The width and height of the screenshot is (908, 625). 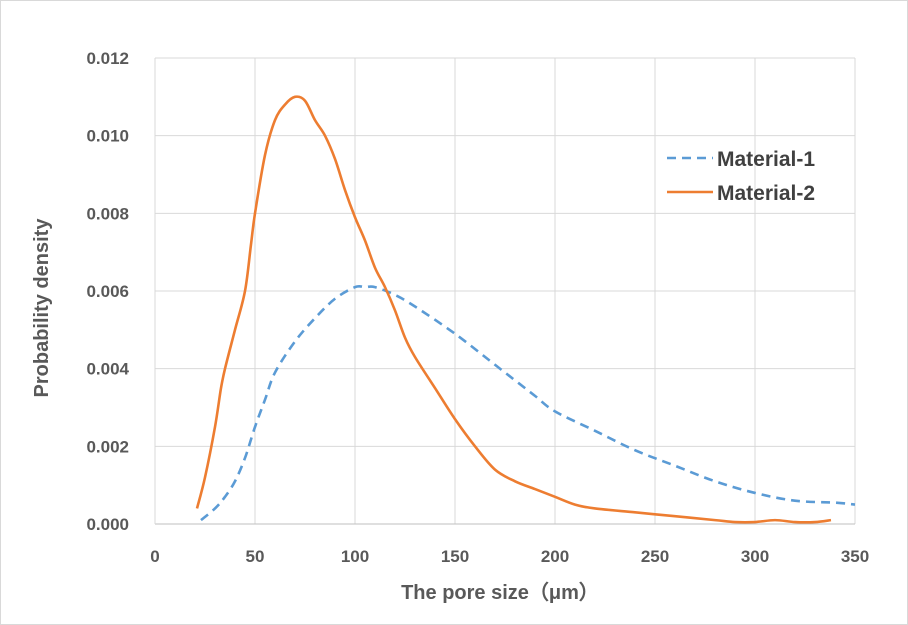 What do you see at coordinates (509, 556) in the screenshot?
I see `x-tick-labels: 0 50 100 150 200 250 300 350` at bounding box center [509, 556].